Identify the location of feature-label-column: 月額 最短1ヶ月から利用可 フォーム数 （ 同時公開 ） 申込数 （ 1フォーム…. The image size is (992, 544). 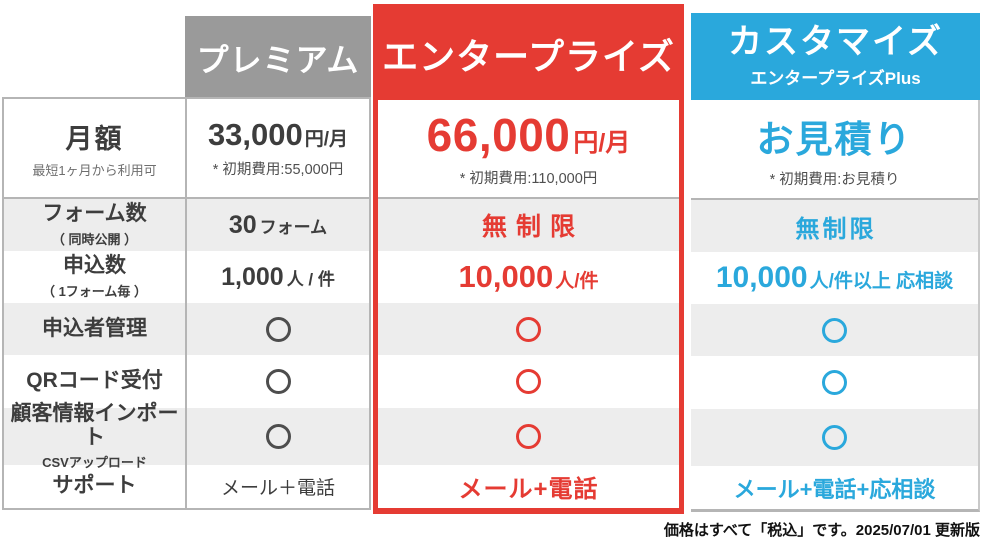
(95, 303).